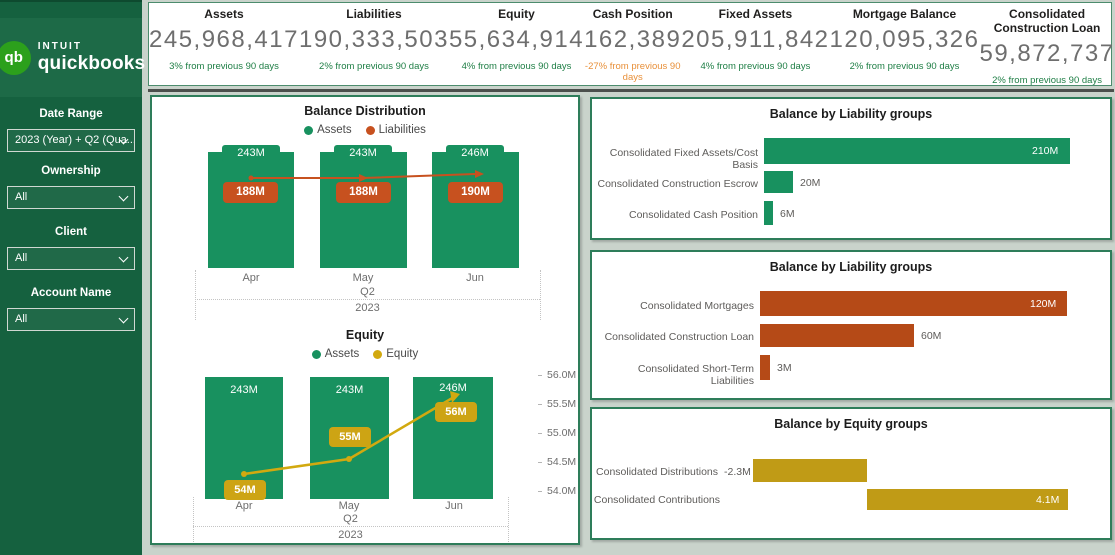 The height and width of the screenshot is (555, 1115). What do you see at coordinates (59, 46) in the screenshot?
I see `logo-intuit-text: INTUIT` at bounding box center [59, 46].